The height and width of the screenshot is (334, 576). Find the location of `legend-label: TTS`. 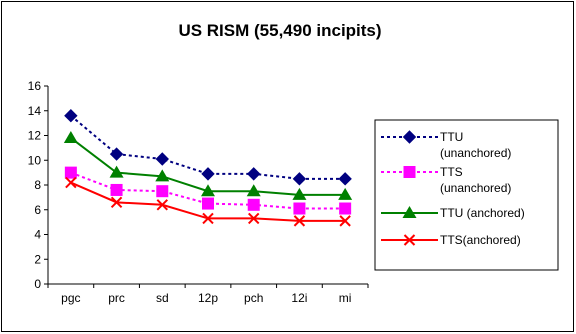

legend-label: TTS is located at coordinates (451, 172).